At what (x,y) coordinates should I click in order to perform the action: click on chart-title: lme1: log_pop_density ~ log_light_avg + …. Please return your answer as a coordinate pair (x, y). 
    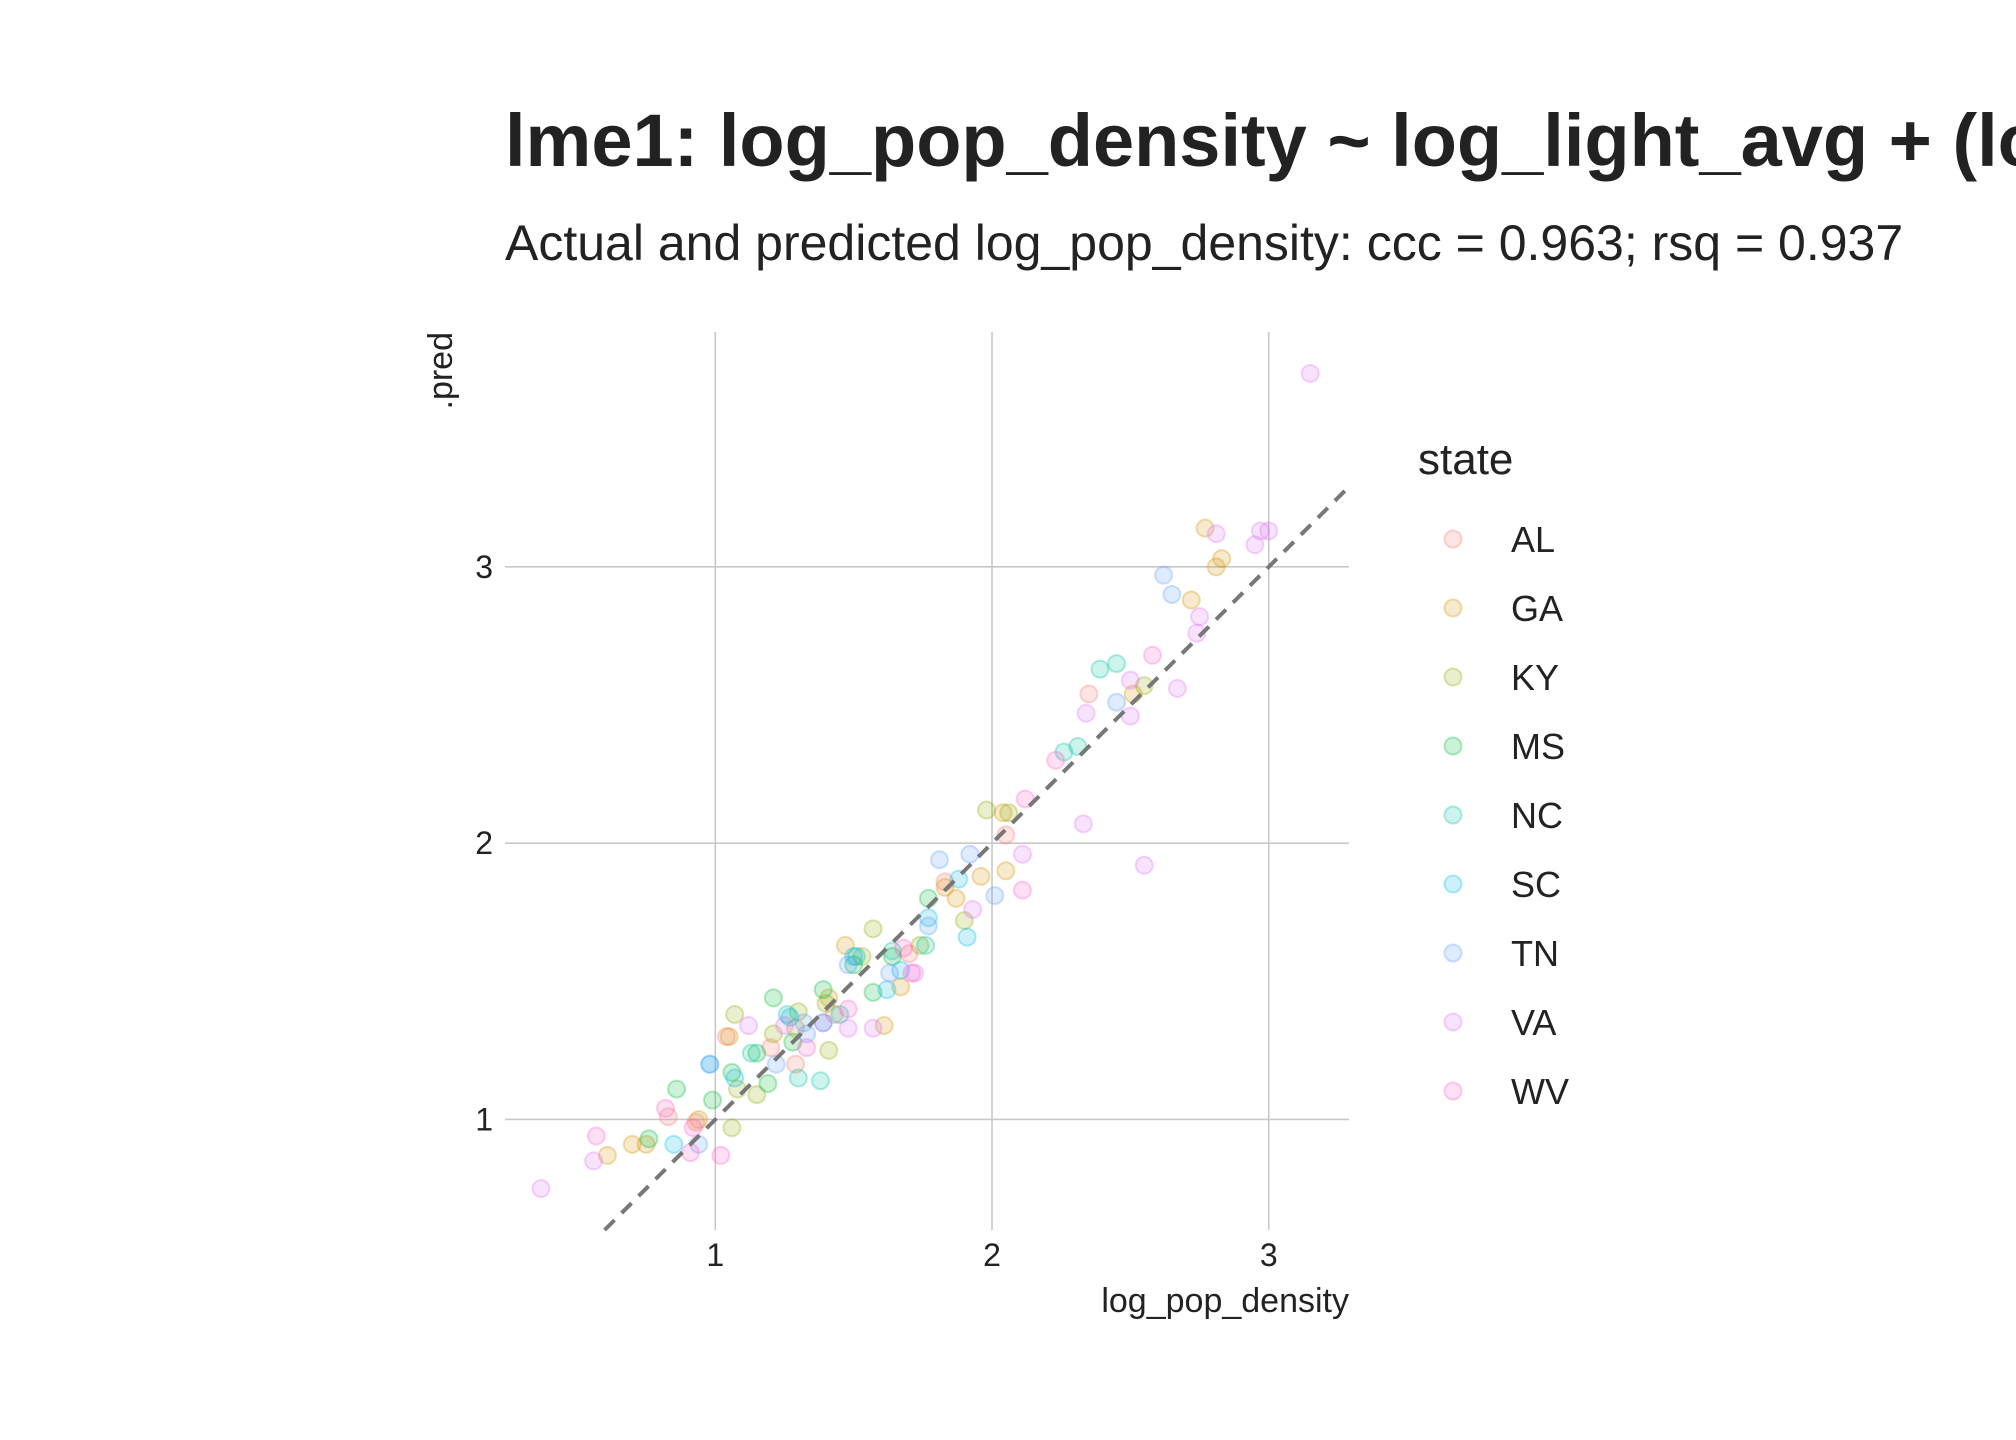
    Looking at the image, I should click on (1260, 140).